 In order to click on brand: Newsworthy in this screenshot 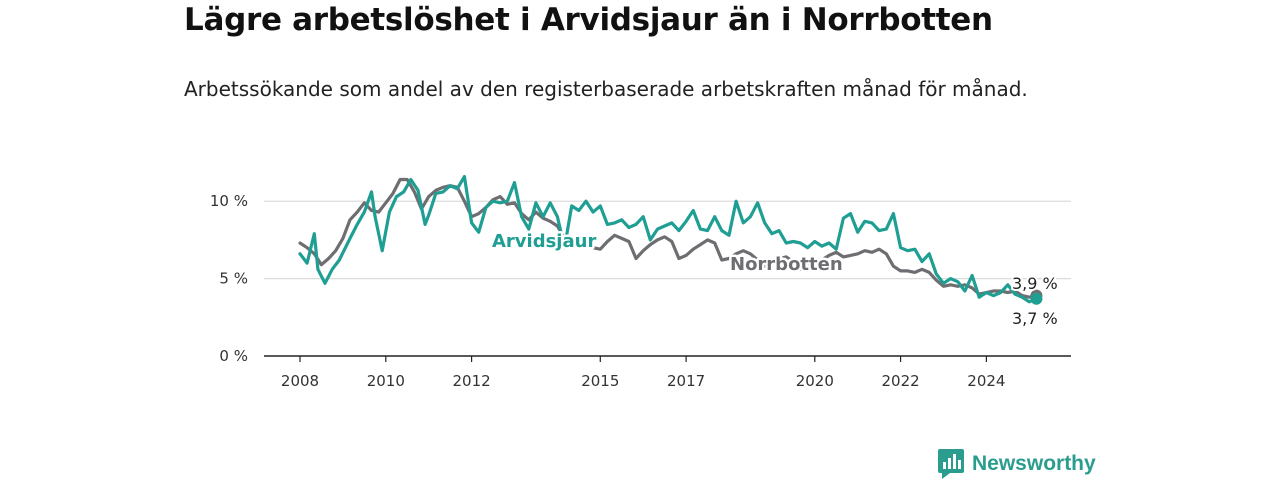, I will do `click(1017, 464)`.